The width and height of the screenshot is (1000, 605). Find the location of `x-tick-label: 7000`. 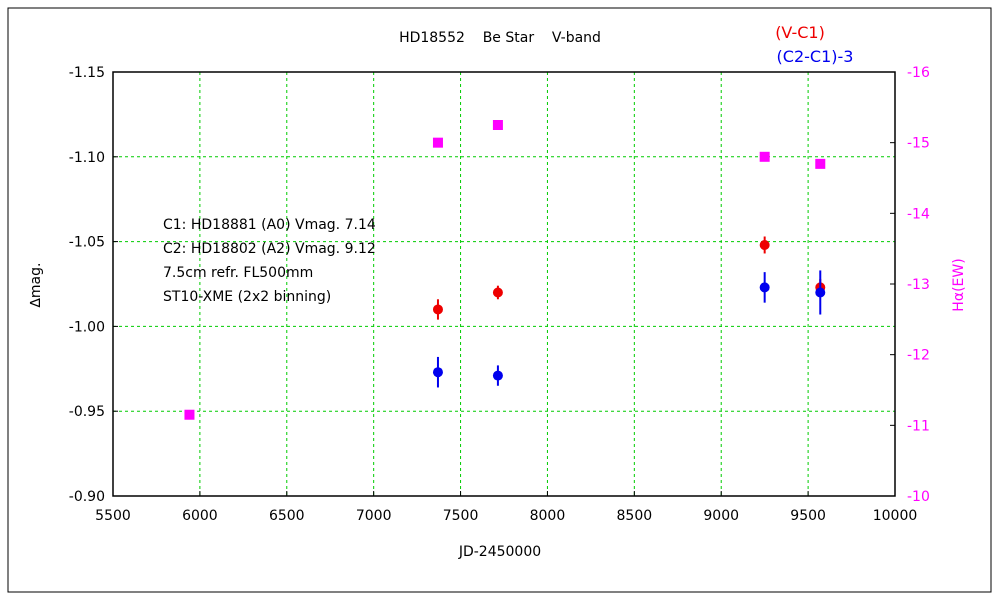

x-tick-label: 7000 is located at coordinates (374, 516).